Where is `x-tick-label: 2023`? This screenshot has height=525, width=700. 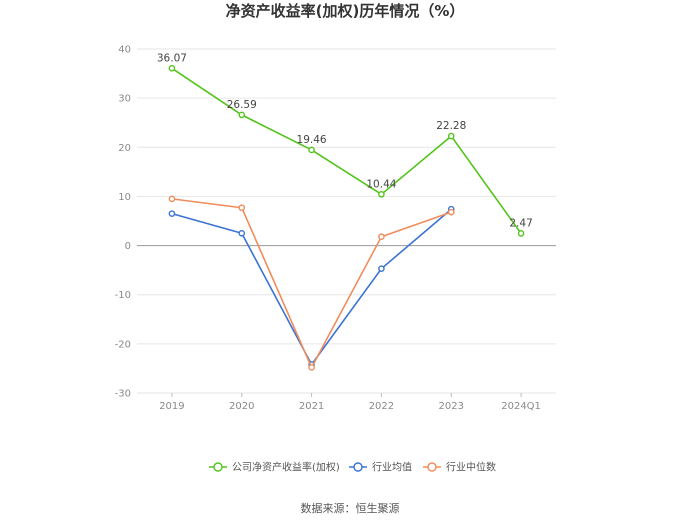
x-tick-label: 2023 is located at coordinates (451, 406).